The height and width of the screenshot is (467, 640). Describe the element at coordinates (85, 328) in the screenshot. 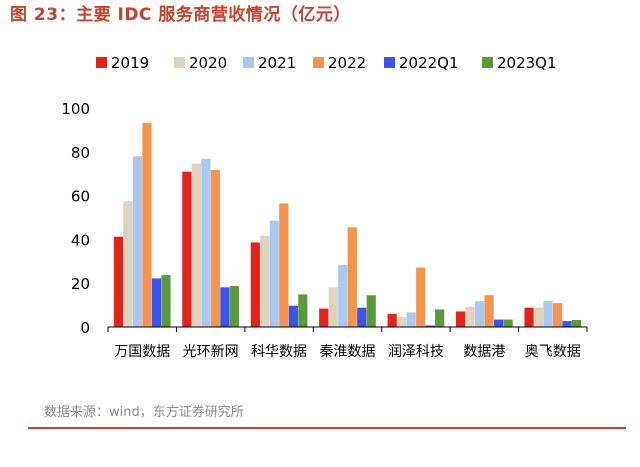

I see `y-tick-label: 0` at that location.